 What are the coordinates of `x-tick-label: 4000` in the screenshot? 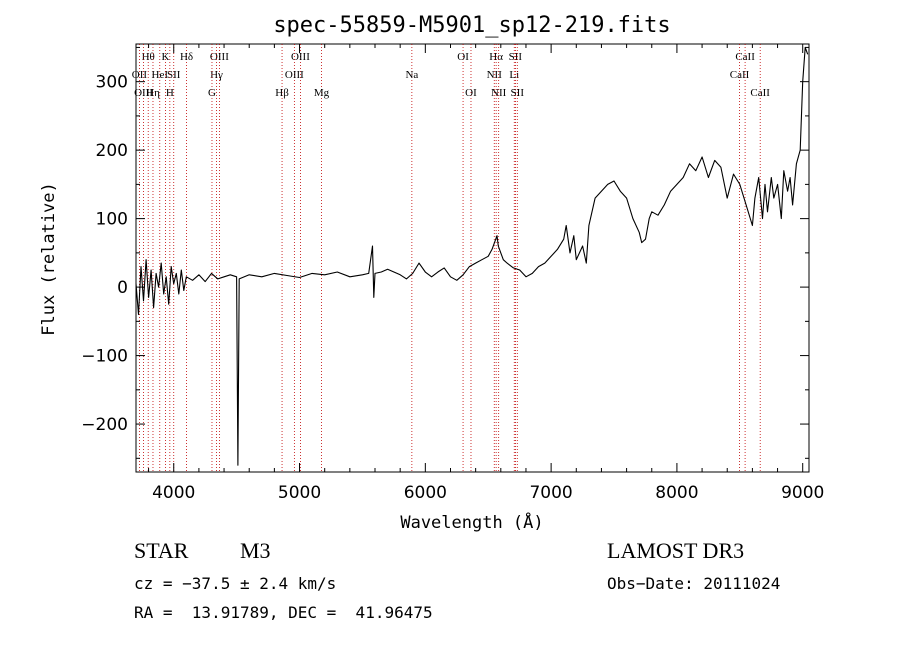 It's located at (173, 493).